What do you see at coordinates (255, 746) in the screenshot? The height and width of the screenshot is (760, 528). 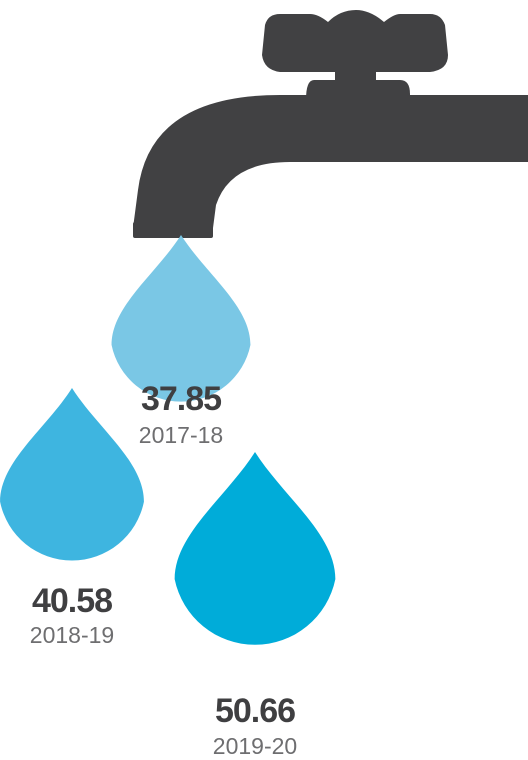 I see `year-label-2019-20: 2019-20` at bounding box center [255, 746].